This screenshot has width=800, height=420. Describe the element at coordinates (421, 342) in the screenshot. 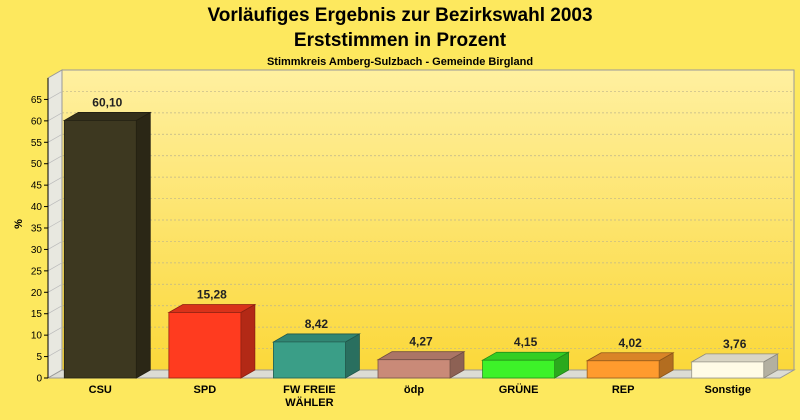

I see `value-label: 4,27` at that location.